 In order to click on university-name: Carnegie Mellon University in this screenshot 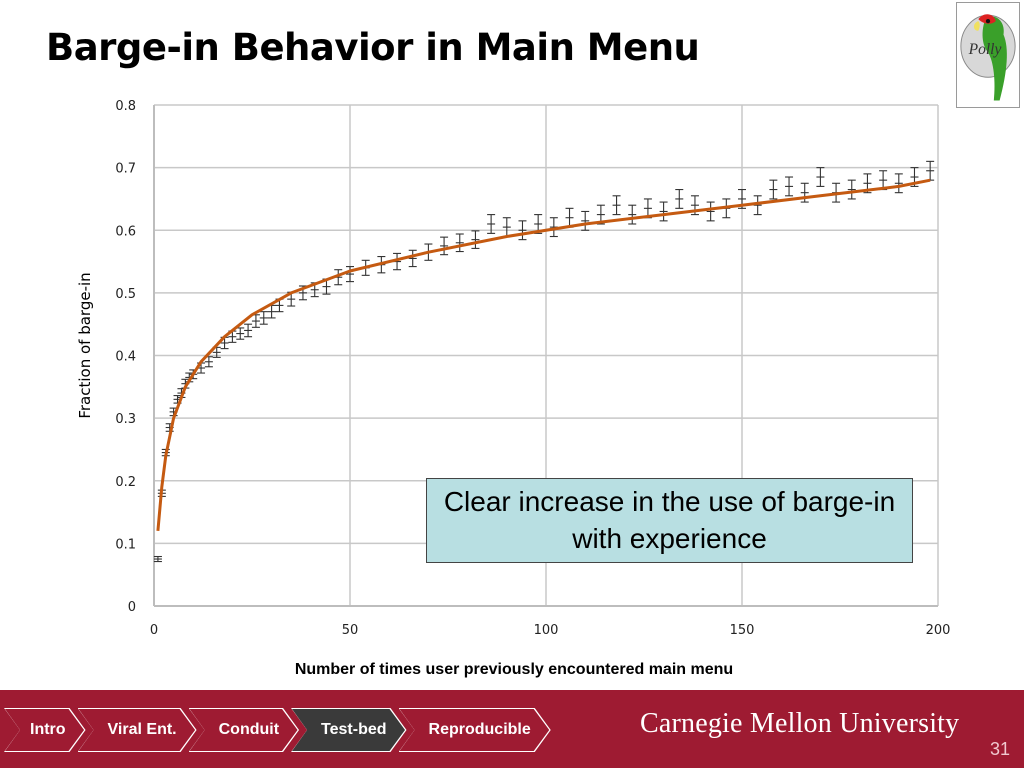, I will do `click(800, 723)`.